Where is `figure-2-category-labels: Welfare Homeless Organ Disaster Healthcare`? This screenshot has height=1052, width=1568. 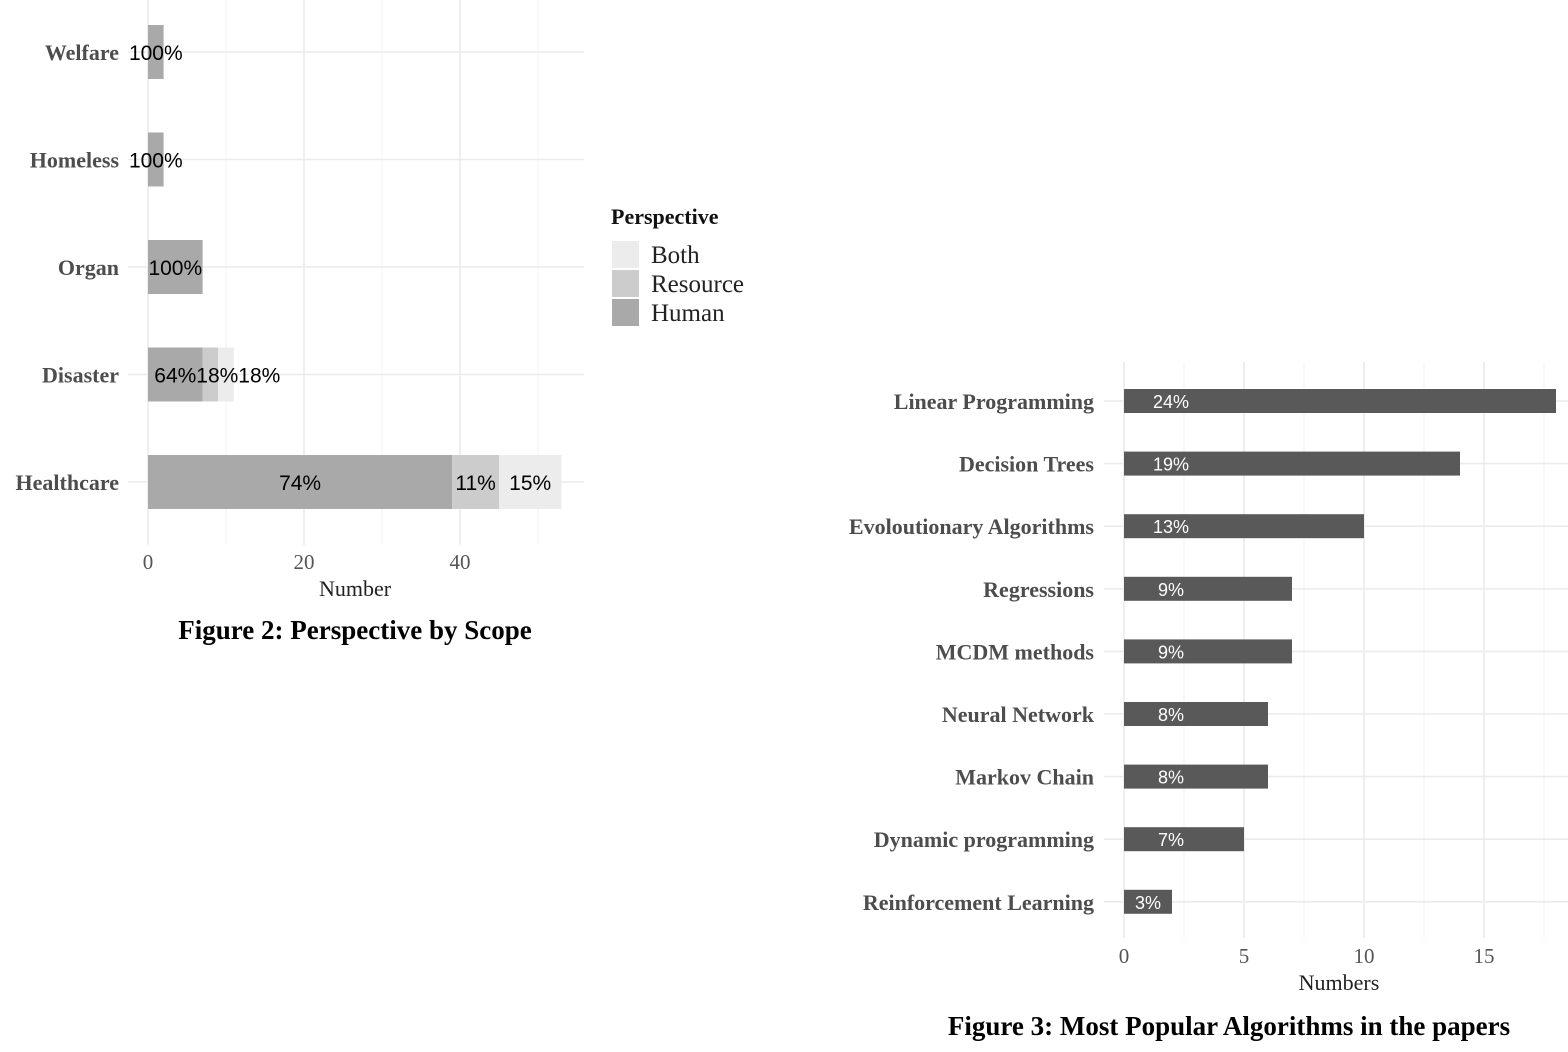 figure-2-category-labels: Welfare Homeless Organ Disaster Healthcare is located at coordinates (68, 267).